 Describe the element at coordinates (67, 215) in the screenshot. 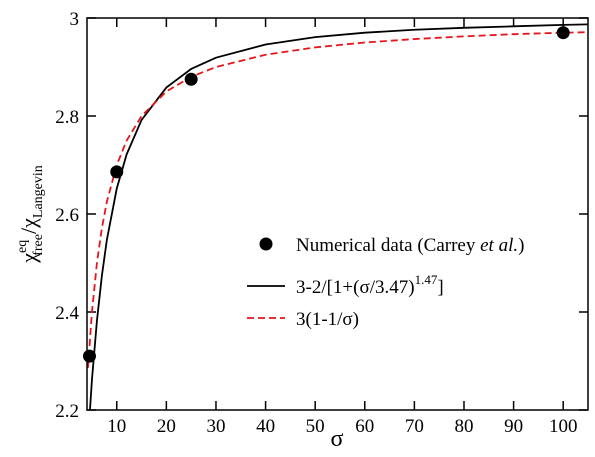

I see `y-tick-label: 2.6` at that location.